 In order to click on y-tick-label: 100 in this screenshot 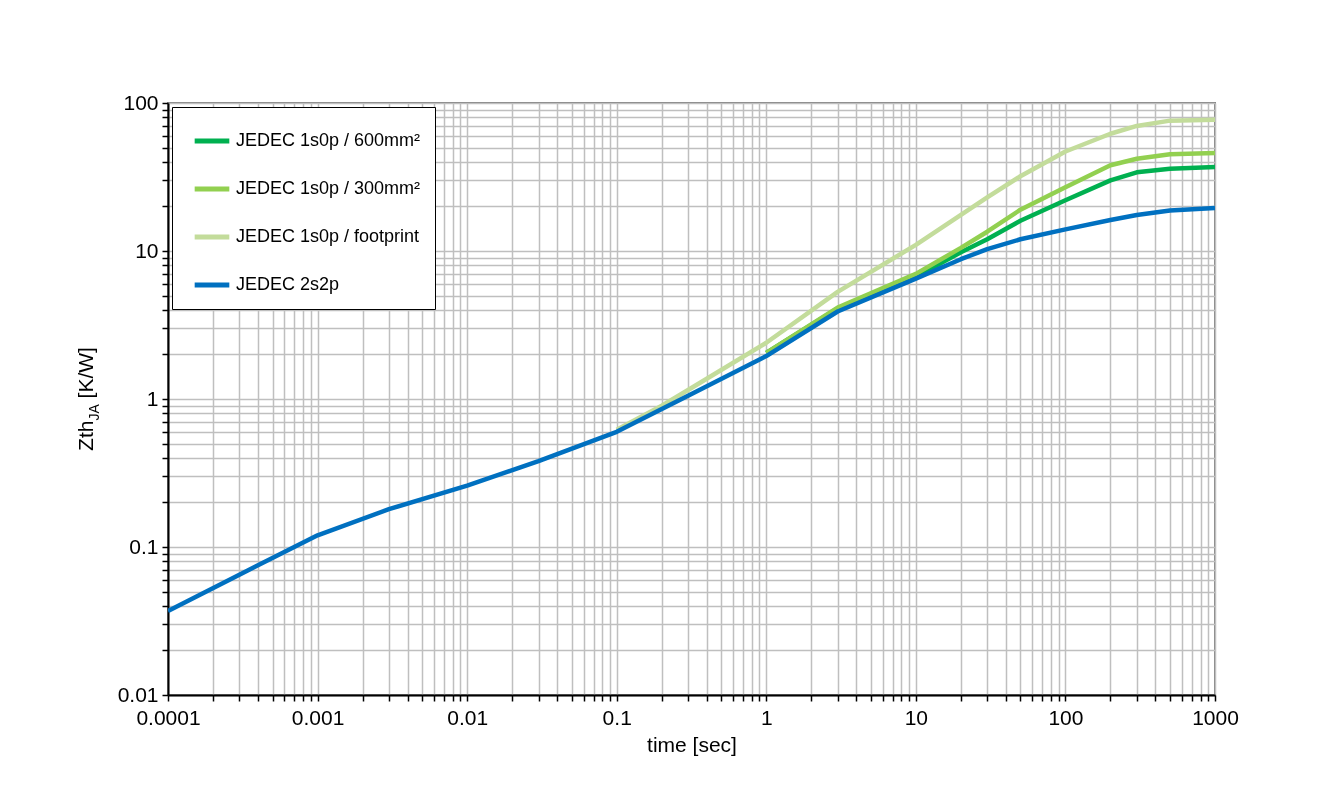, I will do `click(141, 102)`.